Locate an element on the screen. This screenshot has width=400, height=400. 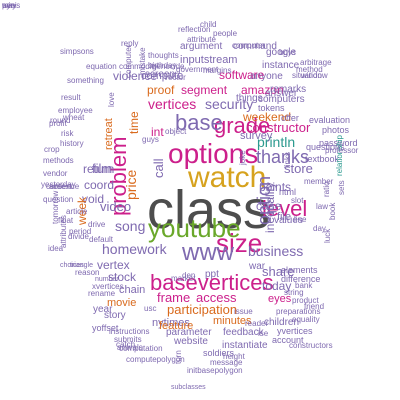
cloud-word: amazon is located at coordinates (262, 90).